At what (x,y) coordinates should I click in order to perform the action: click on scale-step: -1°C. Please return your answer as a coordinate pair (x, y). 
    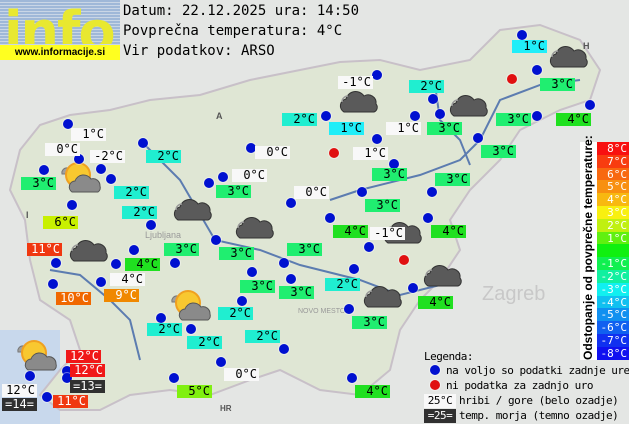
    Looking at the image, I should click on (613, 263).